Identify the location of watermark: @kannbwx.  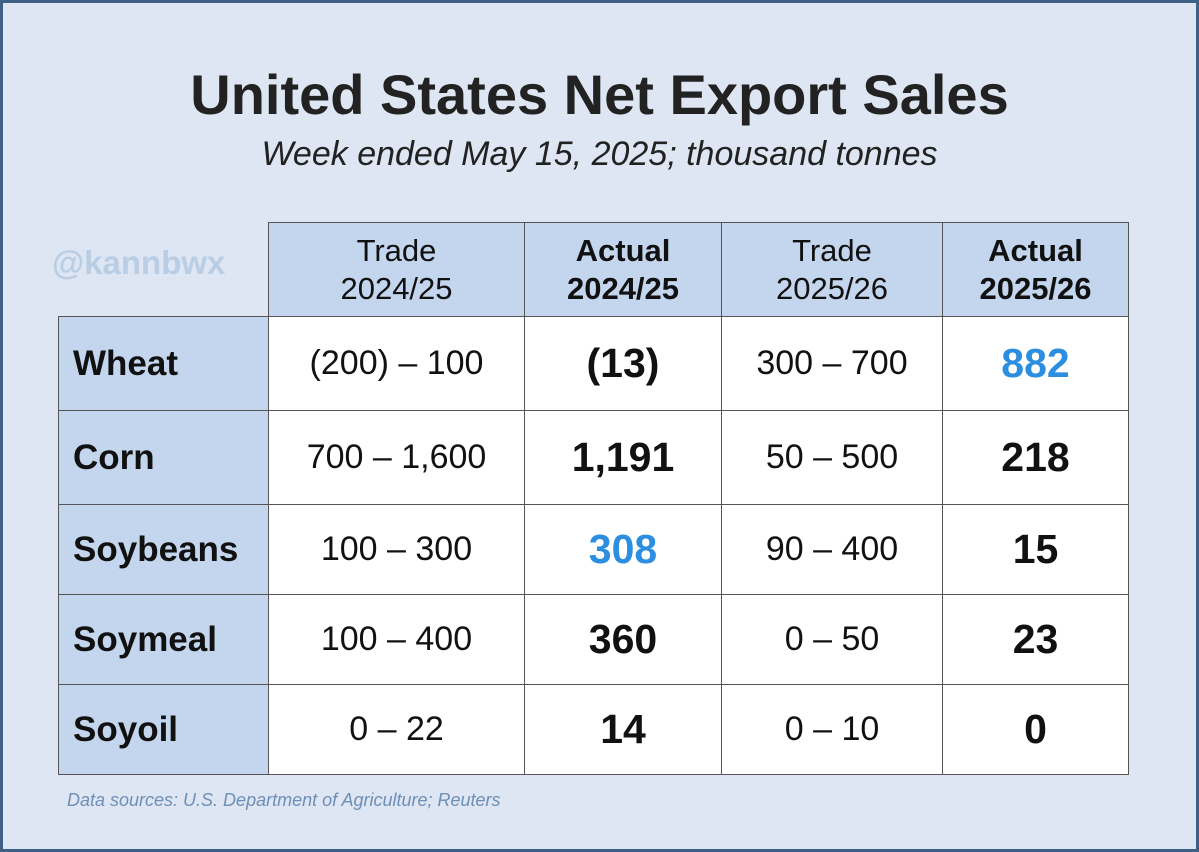
(139, 262).